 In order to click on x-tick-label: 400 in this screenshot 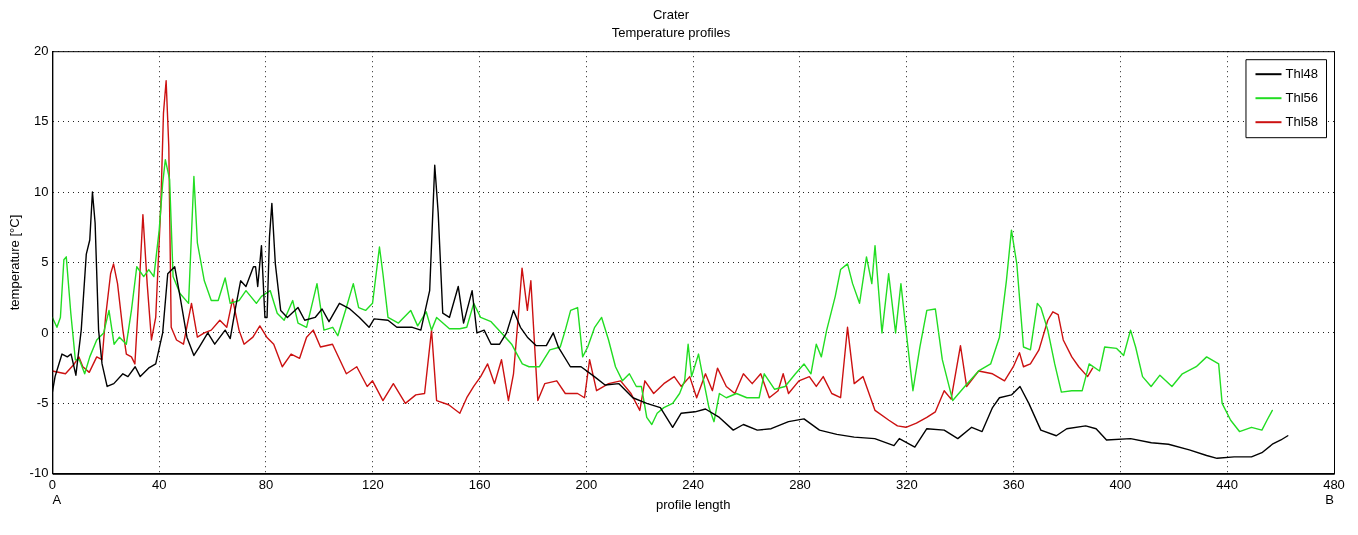, I will do `click(1120, 485)`.